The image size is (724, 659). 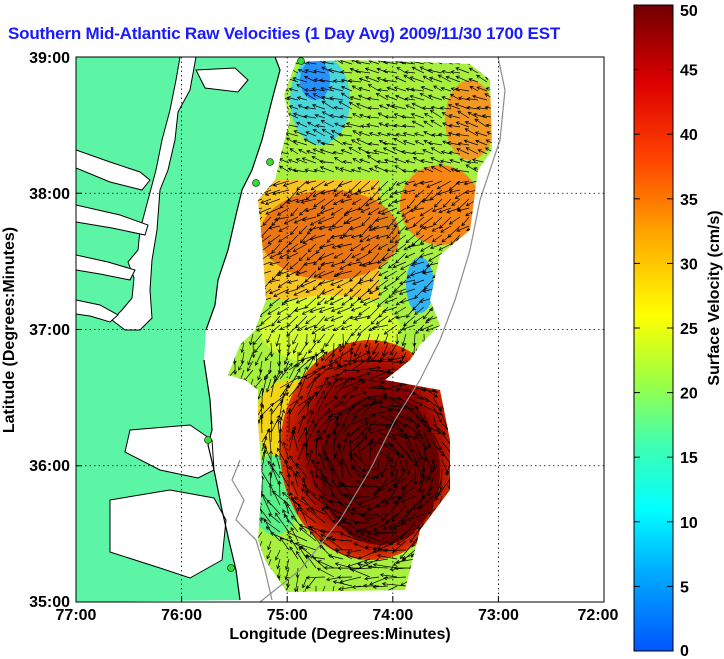 I want to click on colorbar-tick-label: 10, so click(x=689, y=523).